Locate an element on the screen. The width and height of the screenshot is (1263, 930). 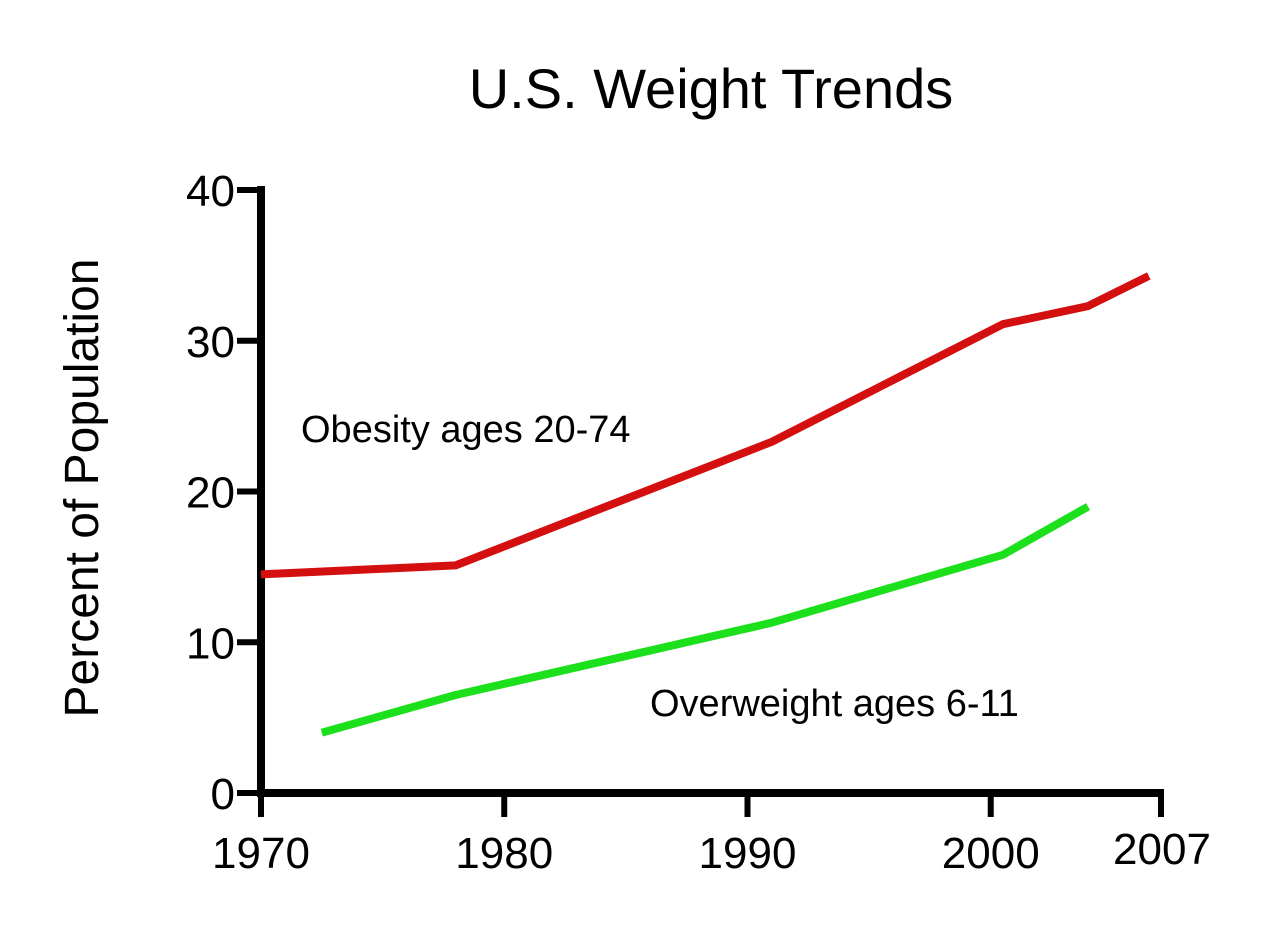
x-tick-label: 1970 is located at coordinates (261, 853).